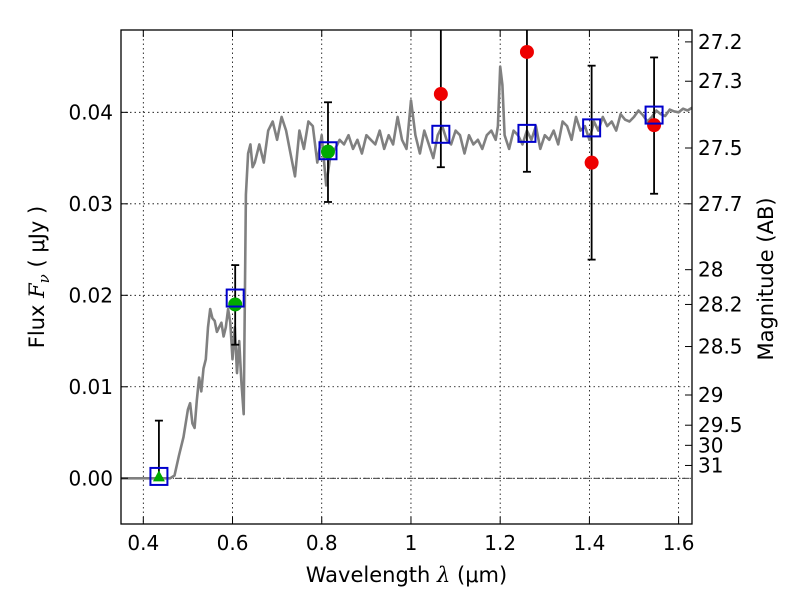 Image resolution: width=800 pixels, height=600 pixels. I want to click on magnitude-axis-label: Magnitude (AB), so click(766, 278).